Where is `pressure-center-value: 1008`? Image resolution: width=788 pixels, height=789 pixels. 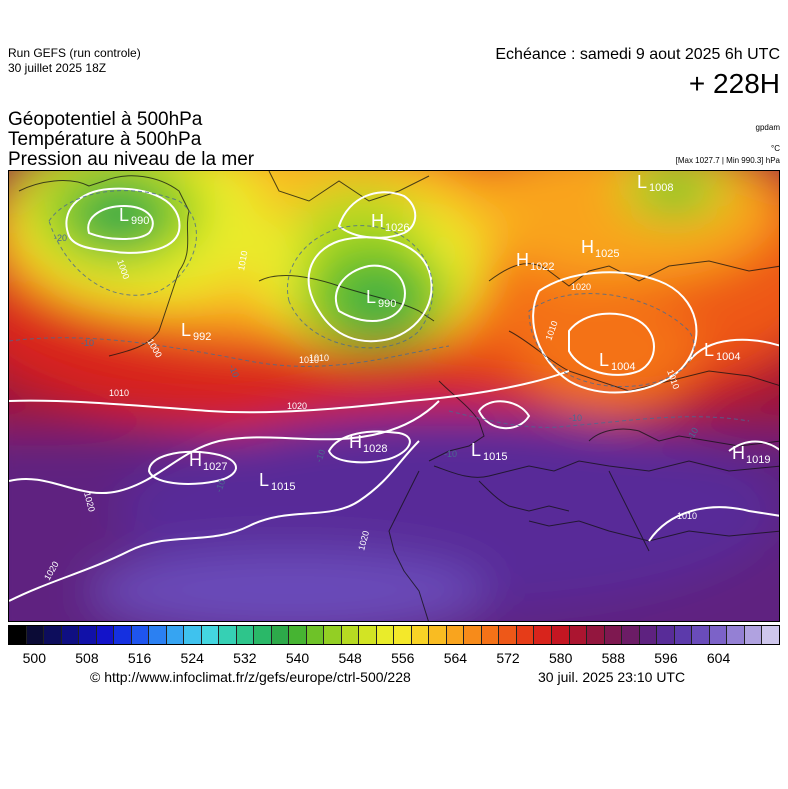 pressure-center-value: 1008 is located at coordinates (661, 188).